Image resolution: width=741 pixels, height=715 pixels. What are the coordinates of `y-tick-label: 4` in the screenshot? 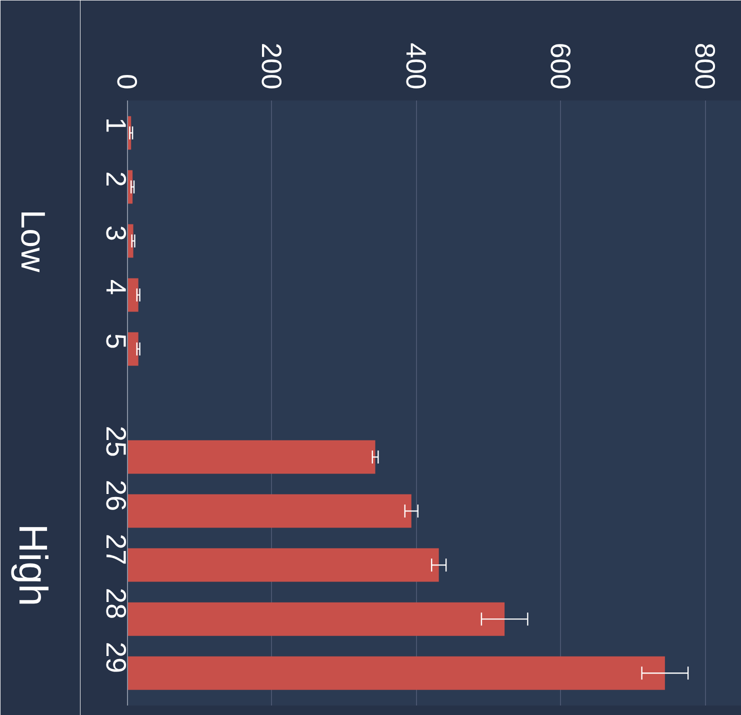 It's located at (116, 287).